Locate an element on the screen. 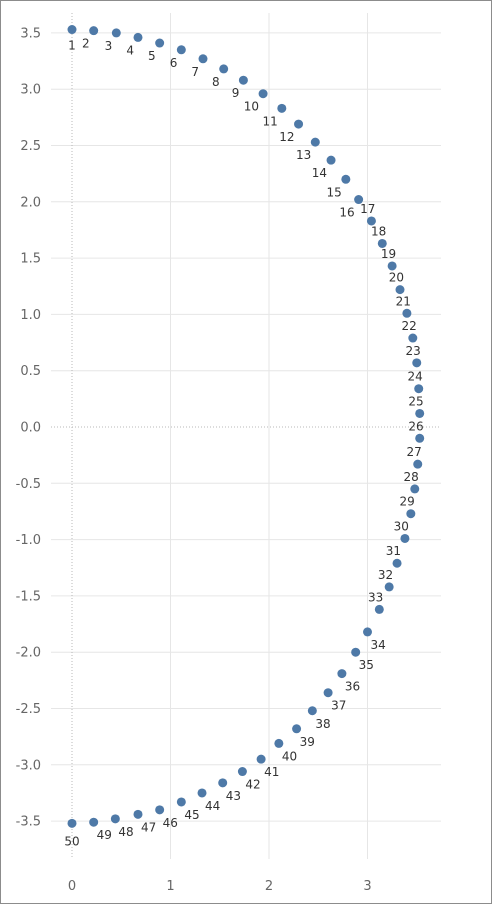 The width and height of the screenshot is (492, 904). x-tick-label: 2 is located at coordinates (269, 886).